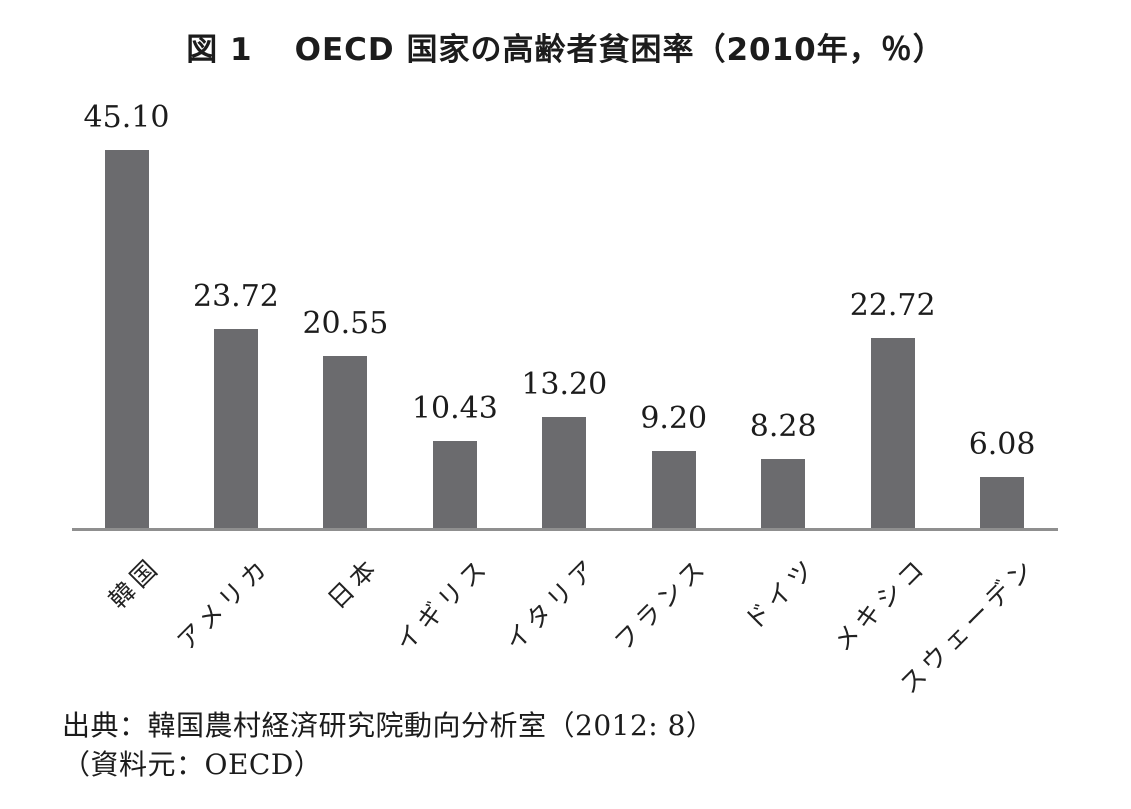 The height and width of the screenshot is (809, 1131). I want to click on bar-value-label: 20.55, so click(345, 323).